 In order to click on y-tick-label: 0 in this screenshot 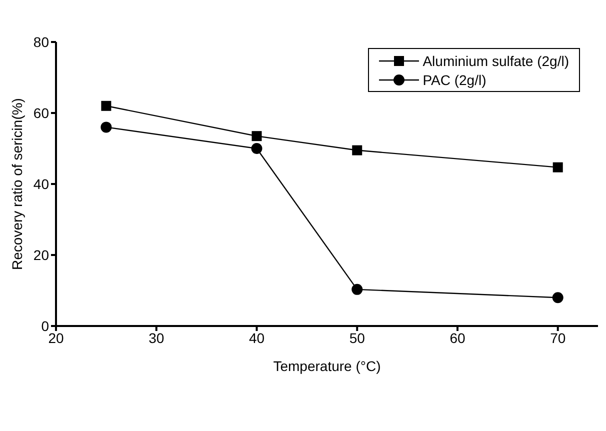, I will do `click(45, 326)`.